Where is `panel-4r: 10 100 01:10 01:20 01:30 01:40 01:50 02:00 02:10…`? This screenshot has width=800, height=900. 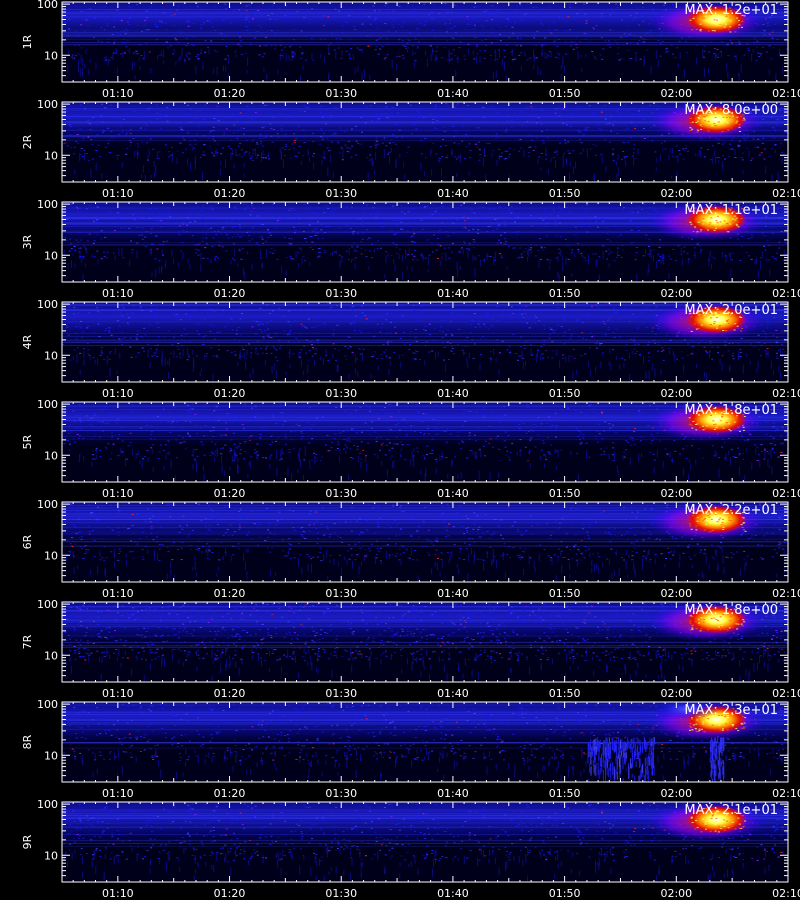
panel-4r: 10 100 01:10 01:20 01:30 01:40 01:50 02:00 02:10… is located at coordinates (410, 349).